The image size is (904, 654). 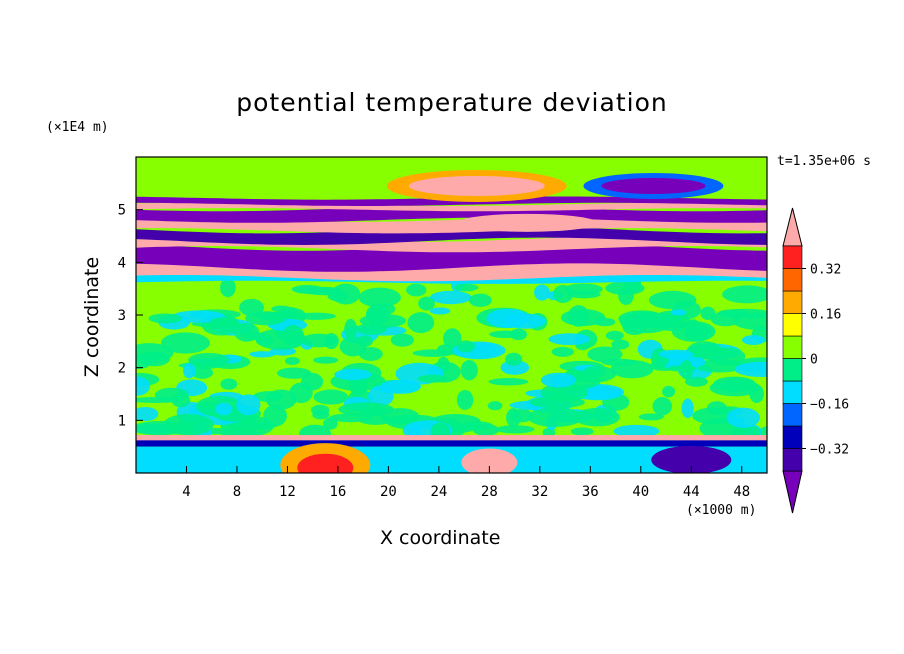 I want to click on colorbar-label: −0.16, so click(x=829, y=405).